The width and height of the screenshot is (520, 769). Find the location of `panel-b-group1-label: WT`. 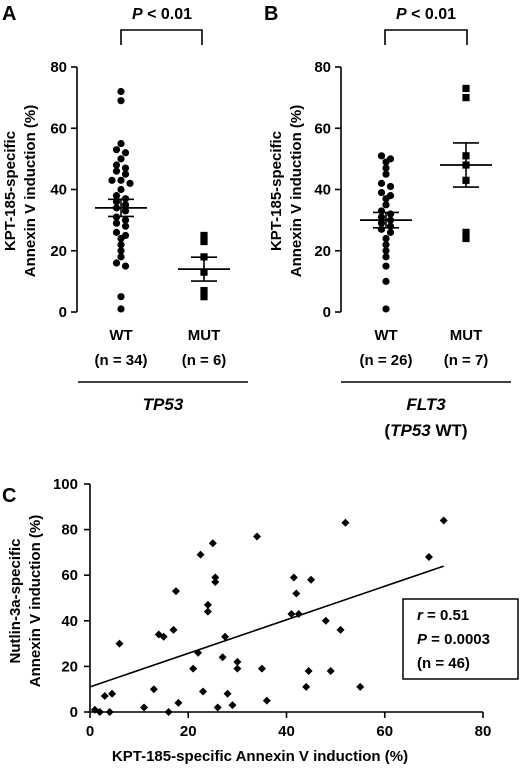

panel-b-group1-label: WT is located at coordinates (385, 335).